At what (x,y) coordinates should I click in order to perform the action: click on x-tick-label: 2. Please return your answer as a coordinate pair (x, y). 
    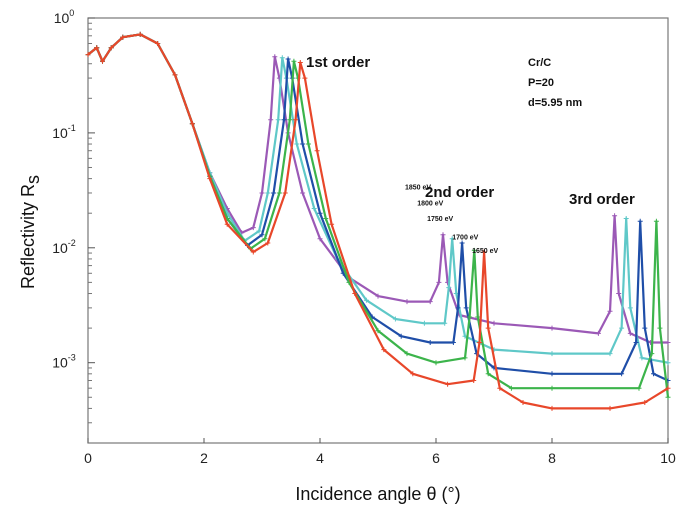
    Looking at the image, I should click on (204, 458).